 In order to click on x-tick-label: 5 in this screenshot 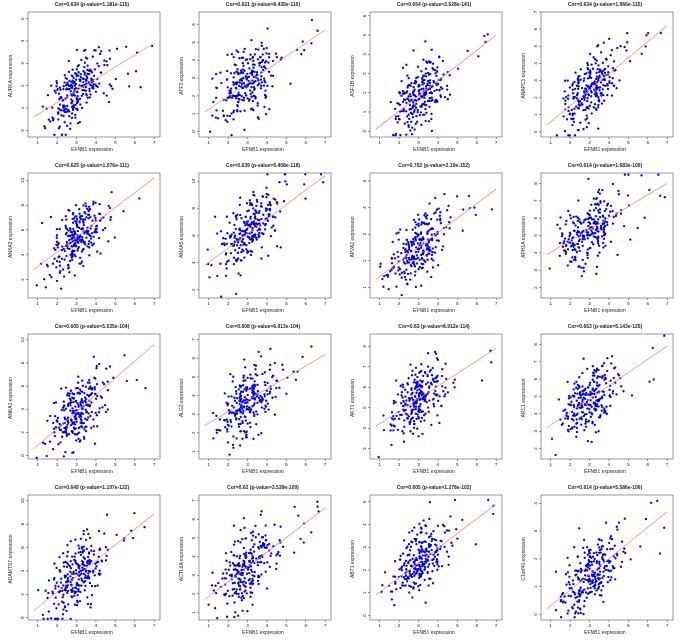, I will do `click(457, 303)`.